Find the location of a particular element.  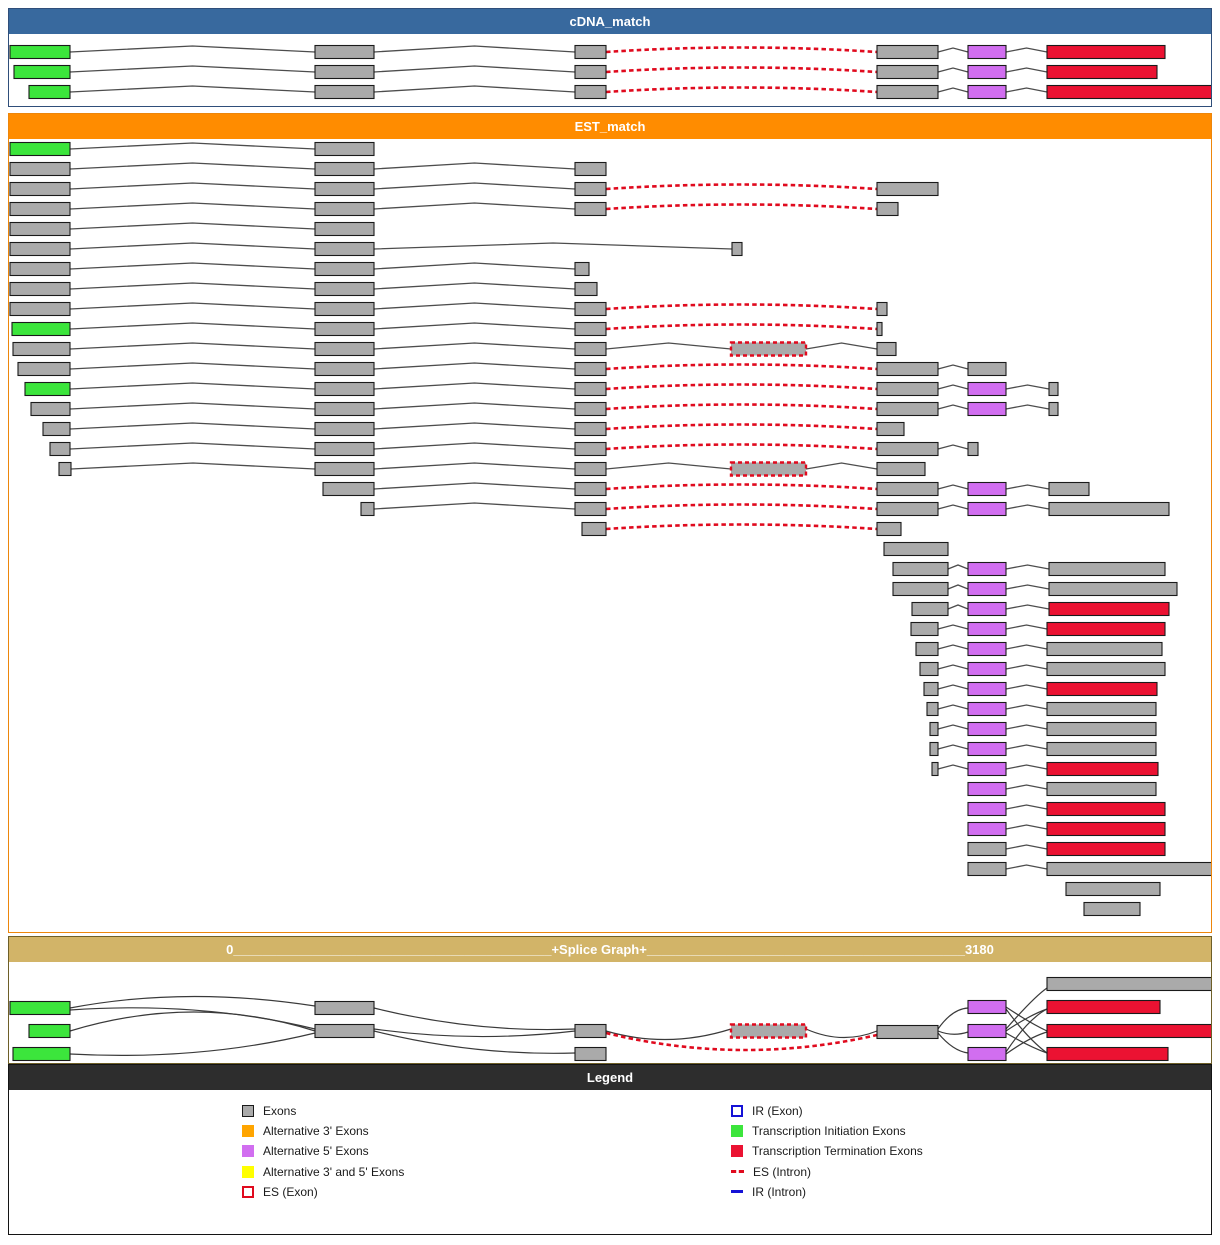

legend-label: Transcription Termination Exons is located at coordinates (837, 1150).